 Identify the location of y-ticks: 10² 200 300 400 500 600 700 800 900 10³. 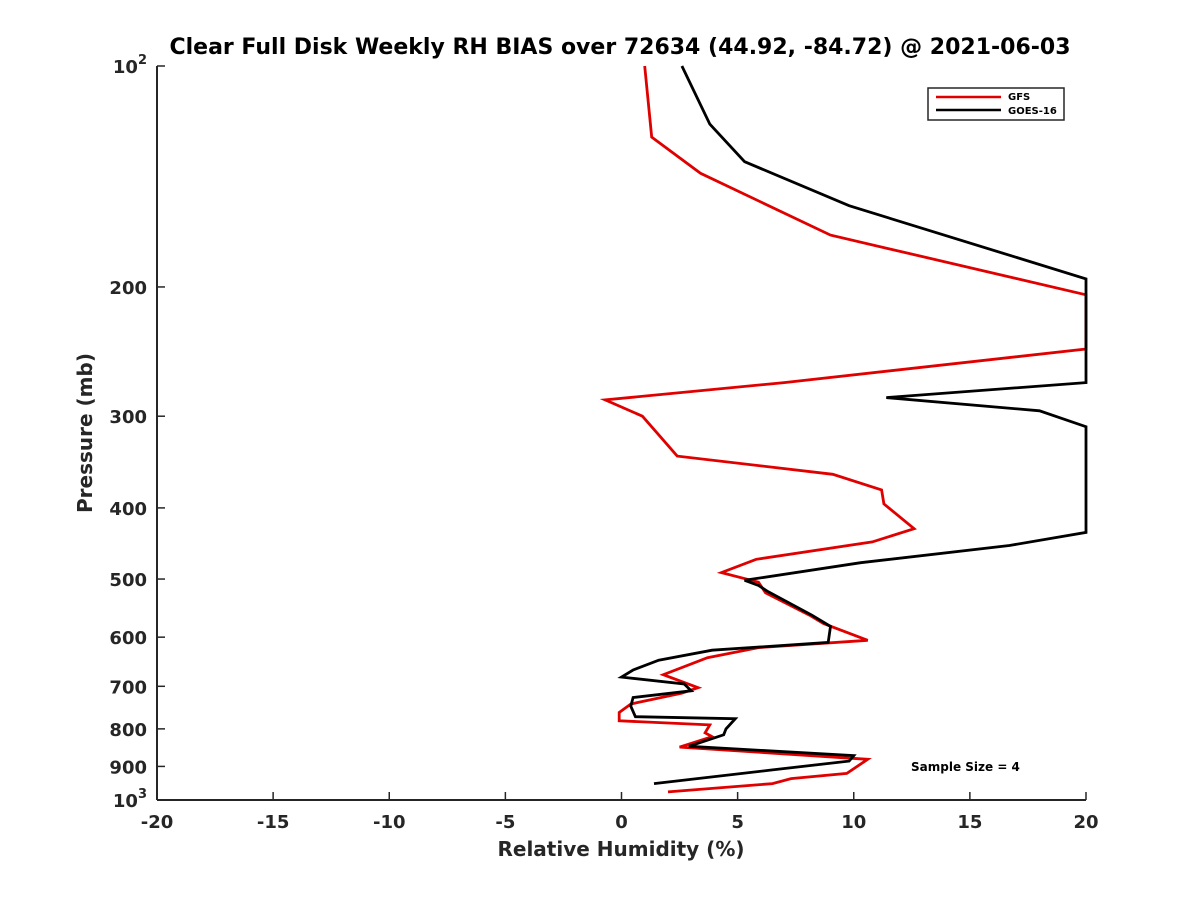
(137, 432).